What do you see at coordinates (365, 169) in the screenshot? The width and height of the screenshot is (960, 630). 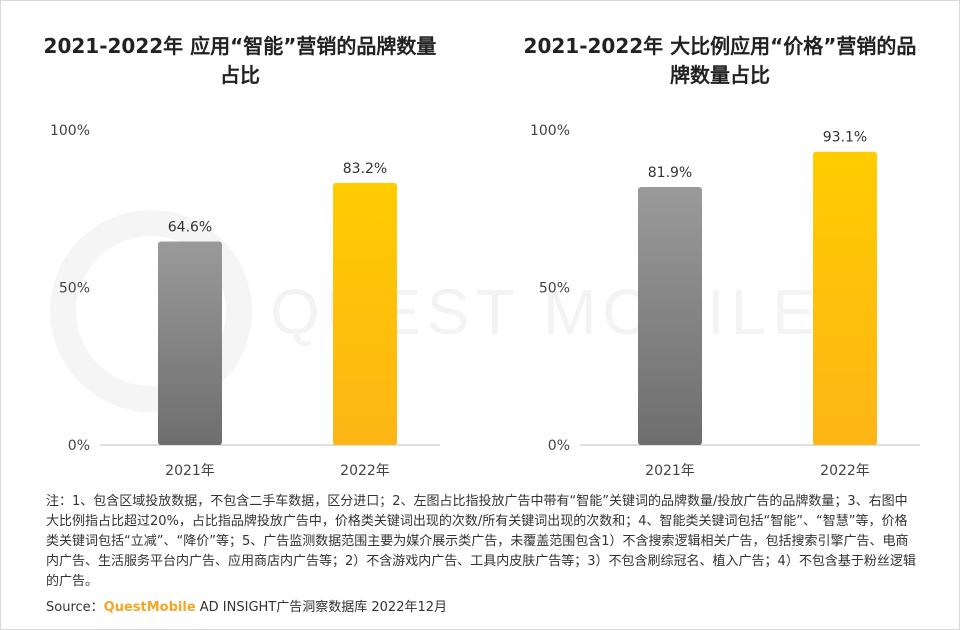 I see `data-label: 83.2%` at bounding box center [365, 169].